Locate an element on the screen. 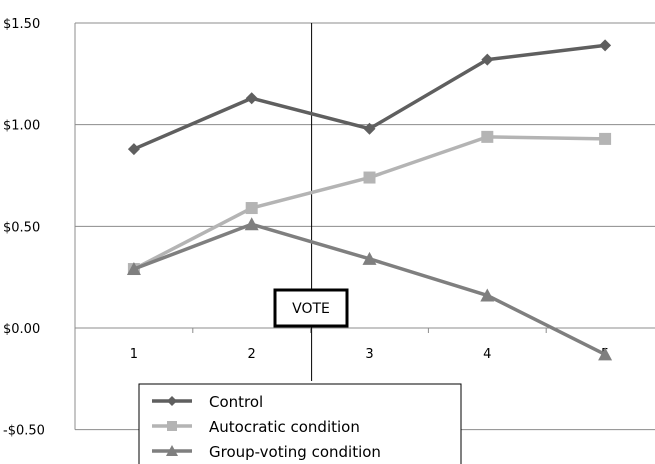 The image size is (655, 464). legend-label-group-voting-condition: Group-voting condition is located at coordinates (295, 452).